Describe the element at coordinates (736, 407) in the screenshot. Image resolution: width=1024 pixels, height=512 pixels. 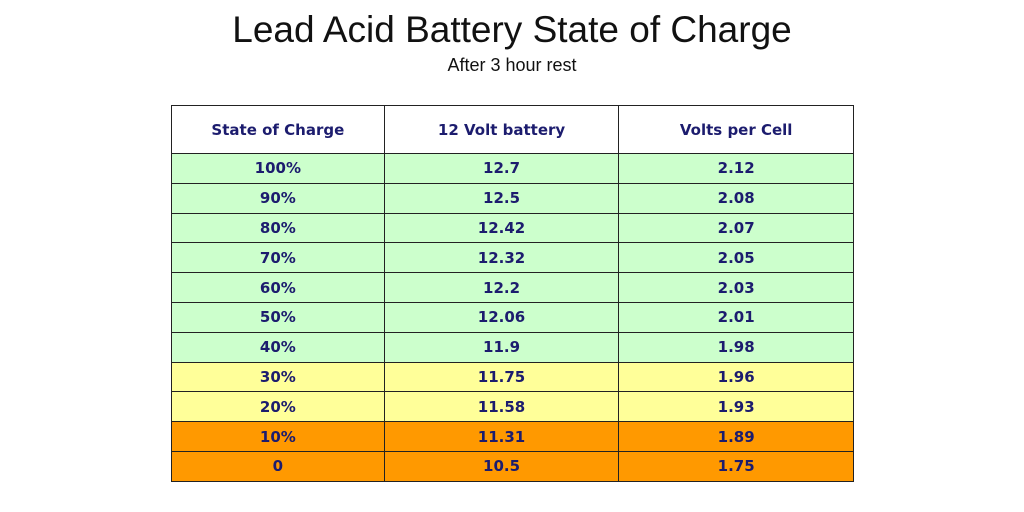
I see `table-cell: 1.93` at that location.